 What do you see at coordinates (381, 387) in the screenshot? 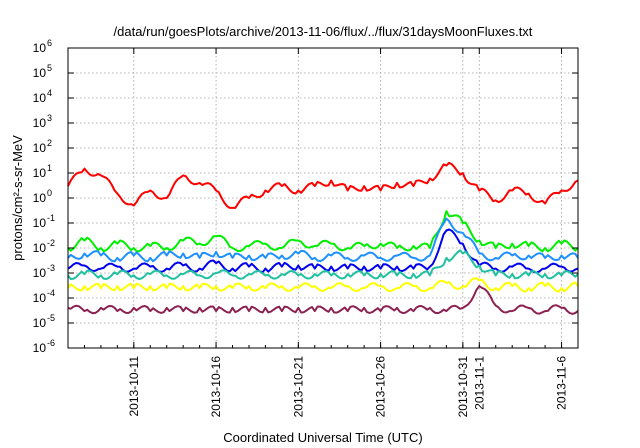
I see `x-tick-label: 2013-10-26` at bounding box center [381, 387].